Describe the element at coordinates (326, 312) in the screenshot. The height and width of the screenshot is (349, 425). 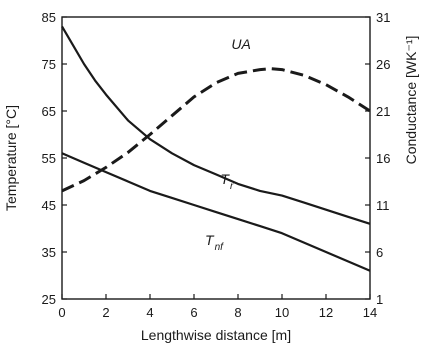
I see `x-tick-label: 12` at that location.